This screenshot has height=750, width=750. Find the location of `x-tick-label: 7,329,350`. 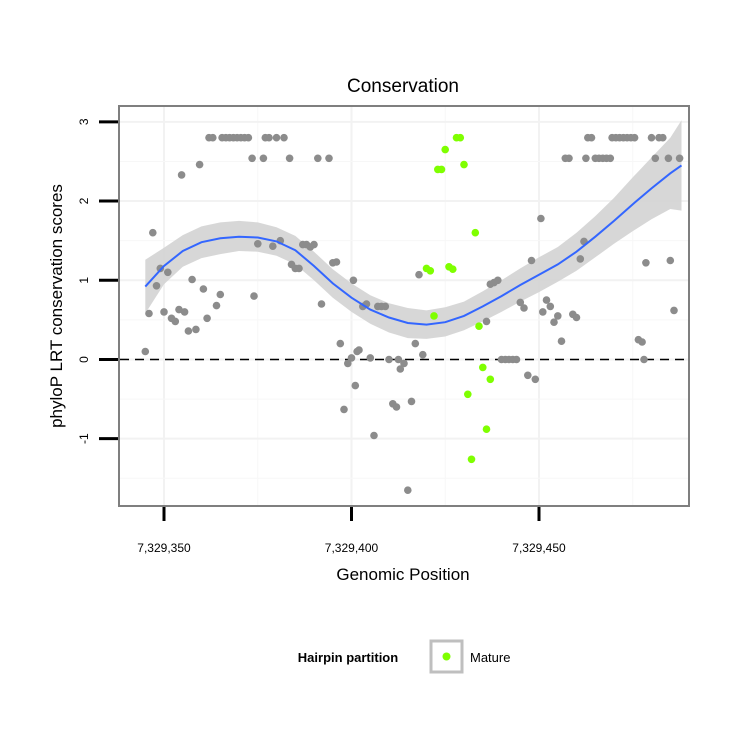

x-tick-label: 7,329,350 is located at coordinates (164, 548).